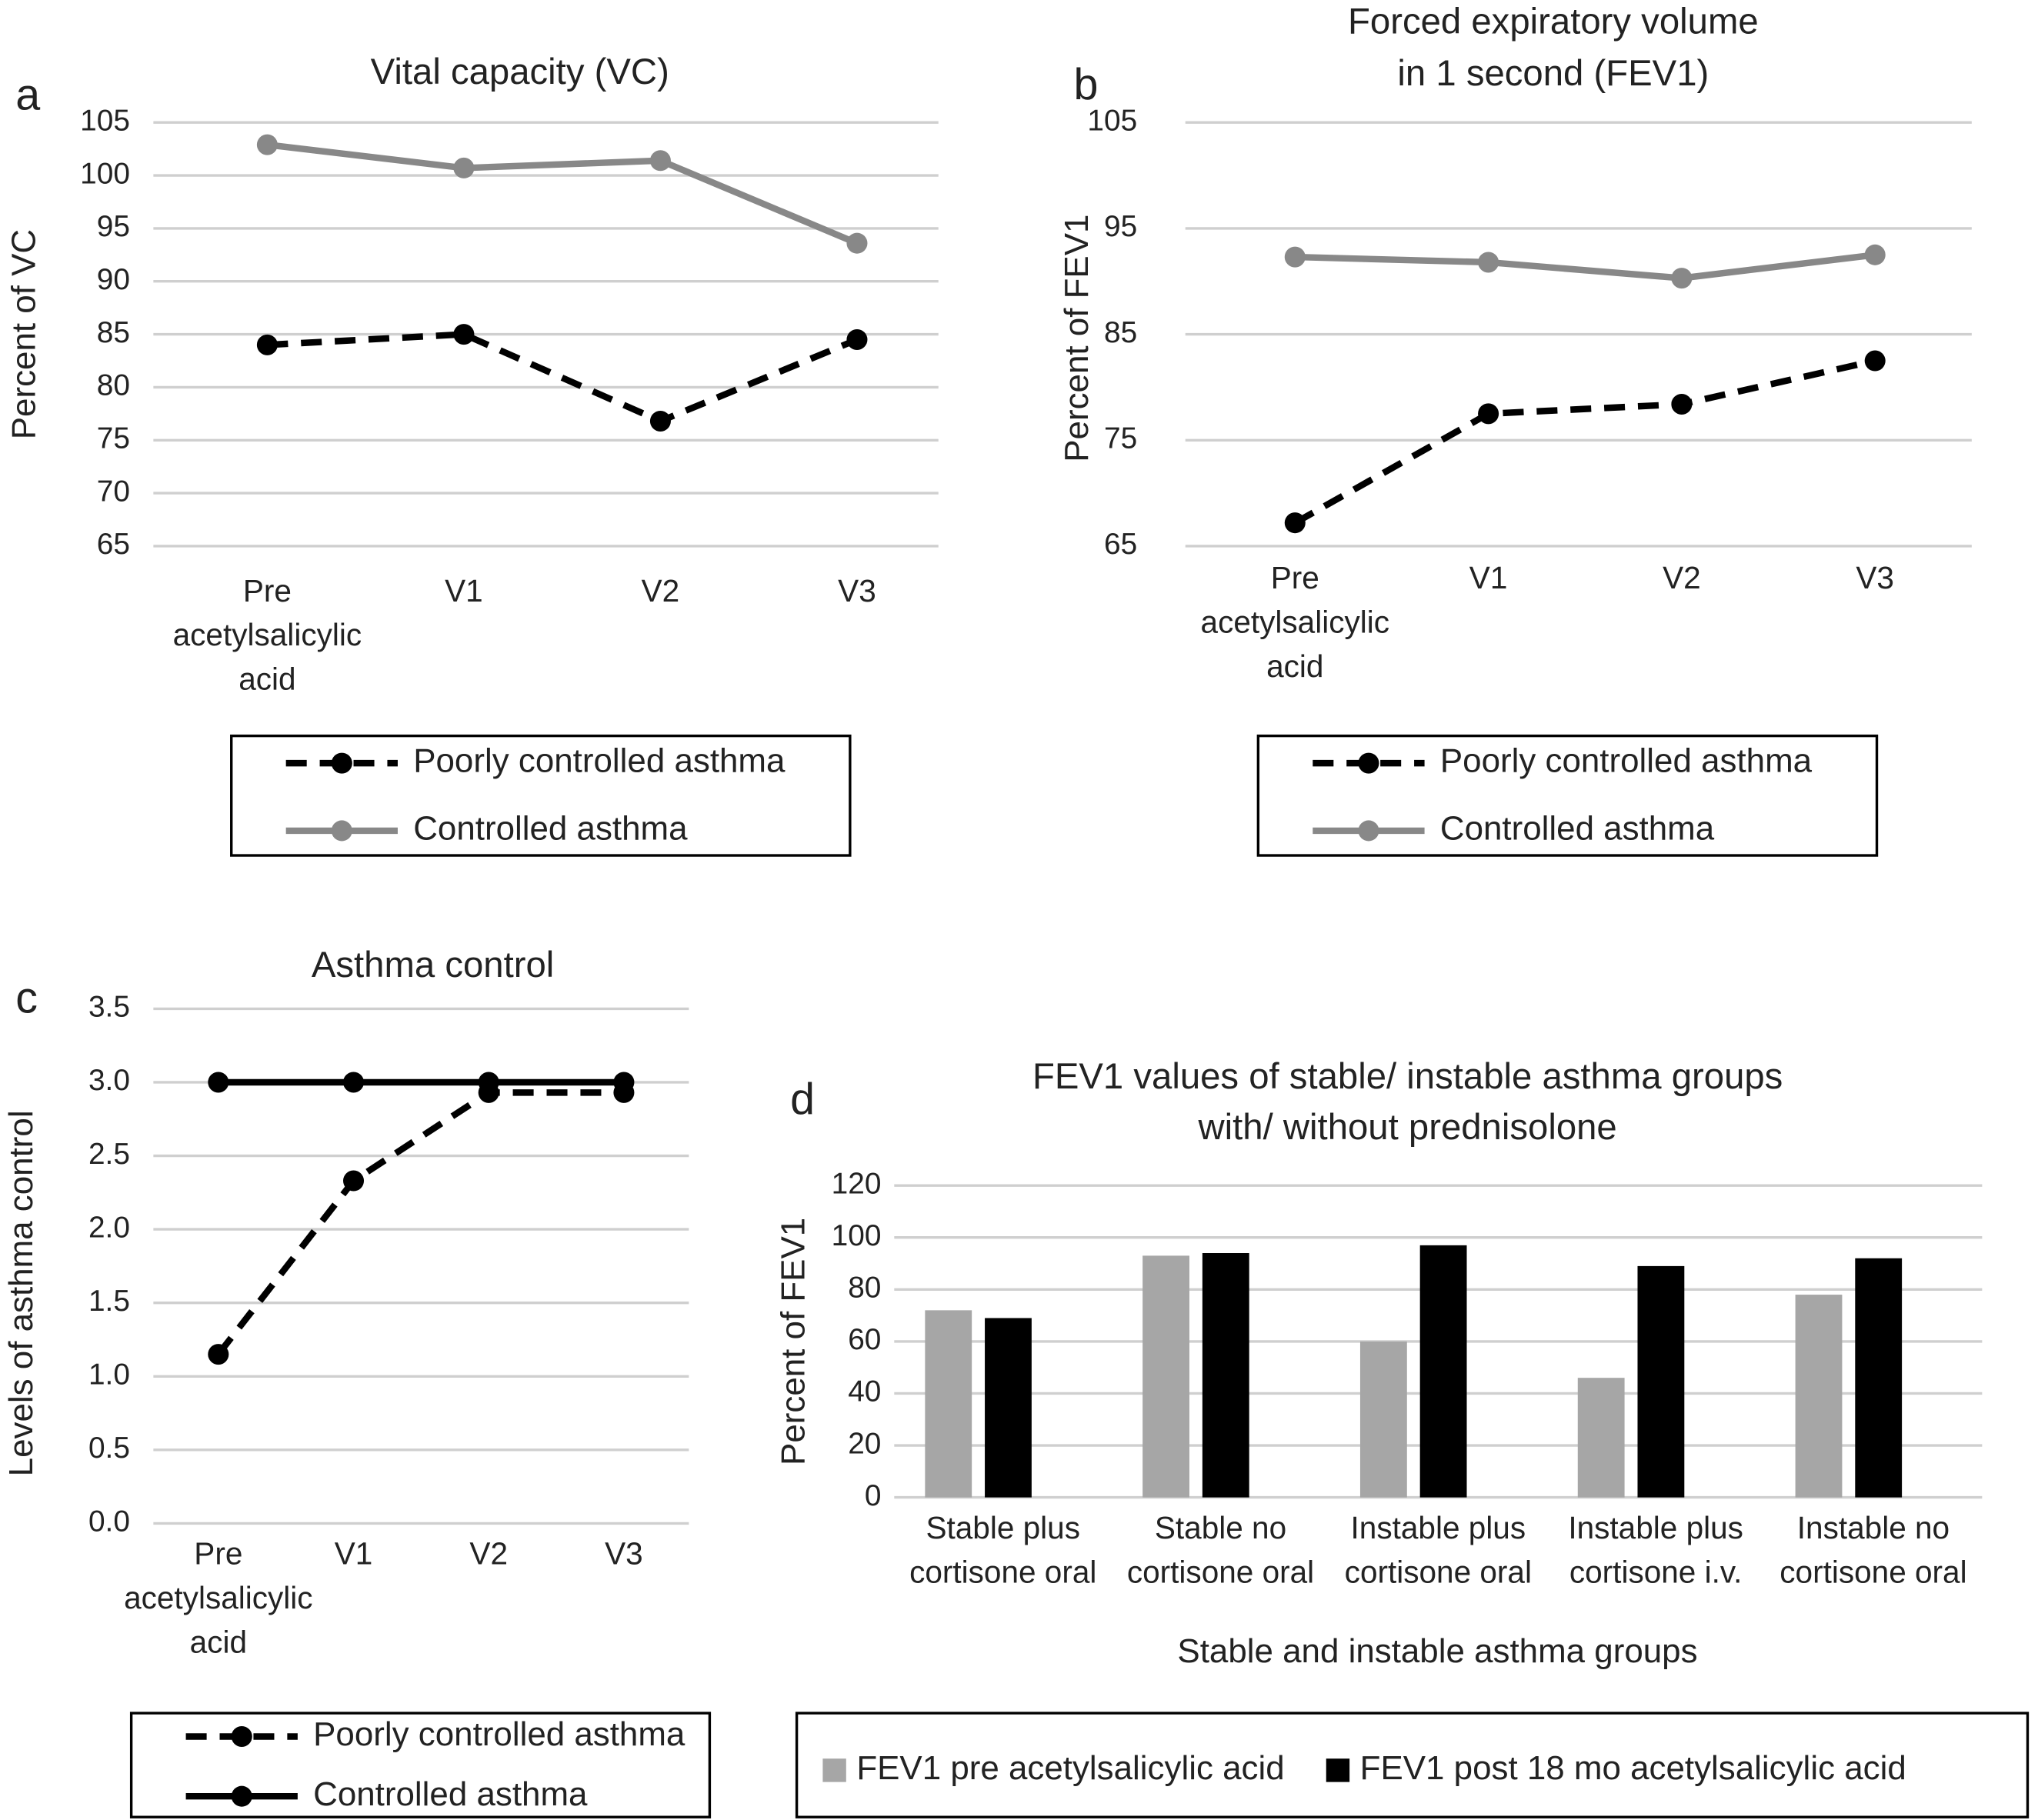  Describe the element at coordinates (109, 1448) in the screenshot. I see `y-tick-label: 0.5` at that location.